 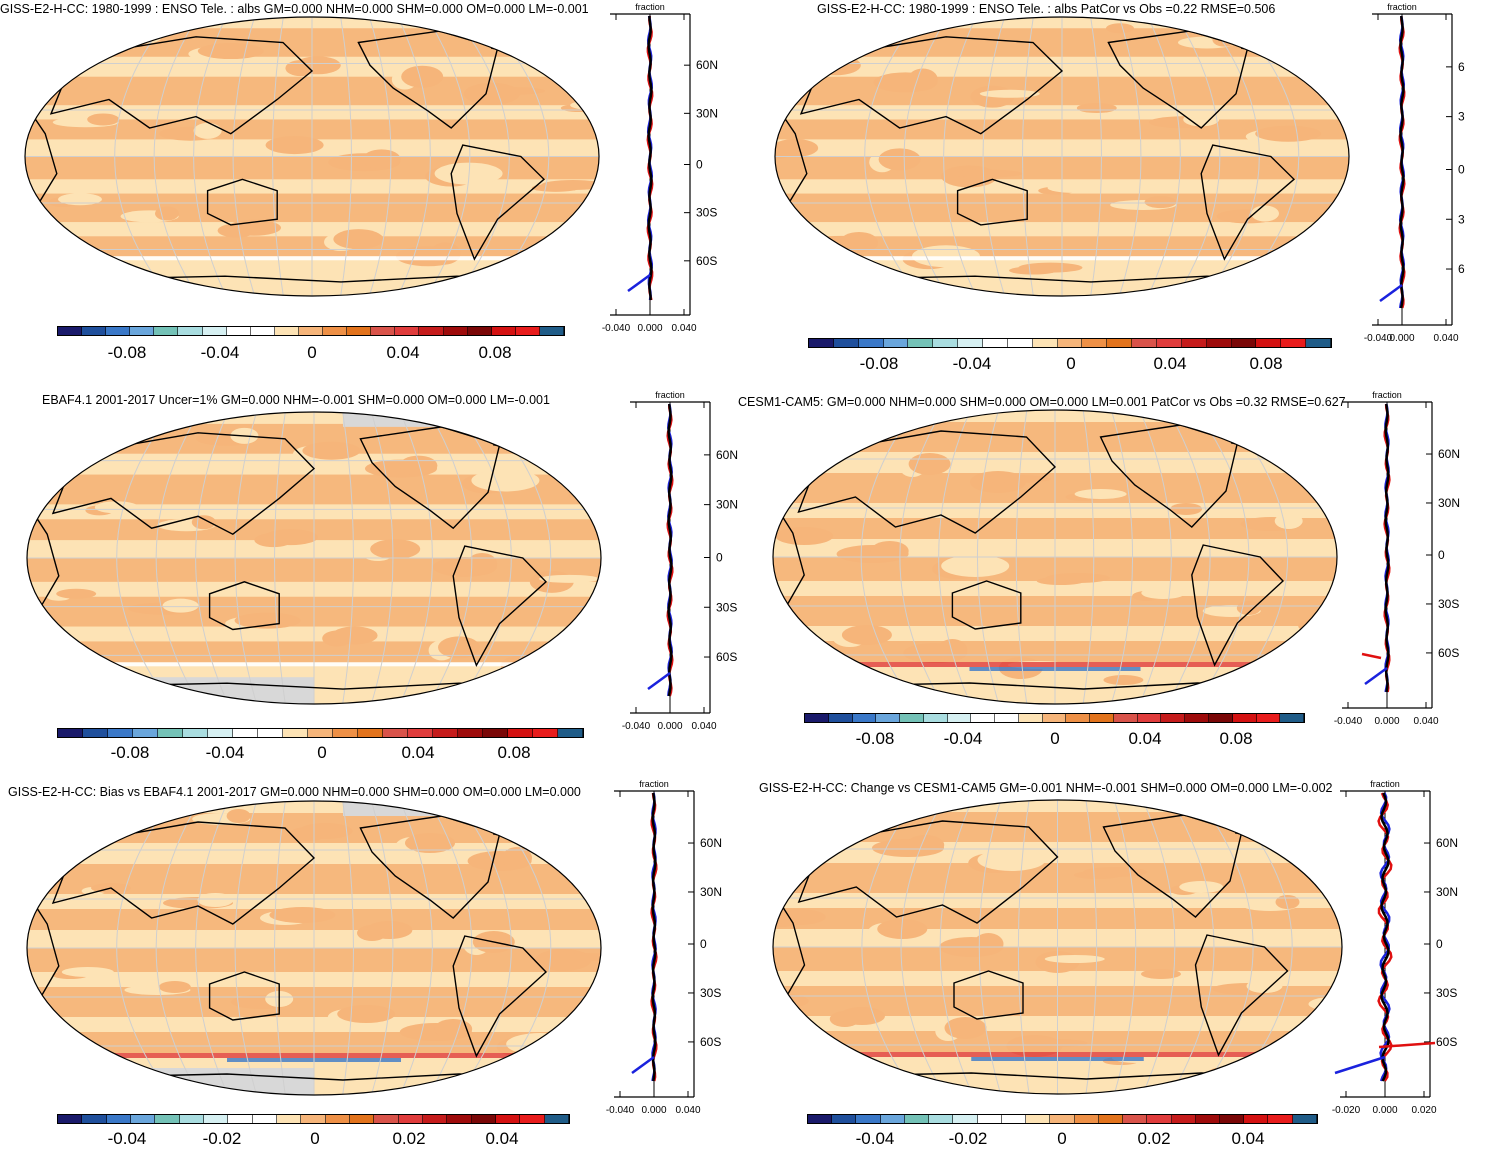 I want to click on zonal-x-tick-label: -0.020, so click(x=1346, y=1110).